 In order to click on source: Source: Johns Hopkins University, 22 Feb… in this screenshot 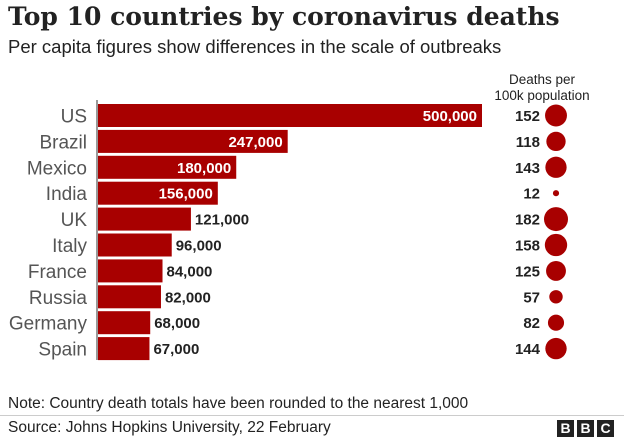, I will do `click(169, 427)`.